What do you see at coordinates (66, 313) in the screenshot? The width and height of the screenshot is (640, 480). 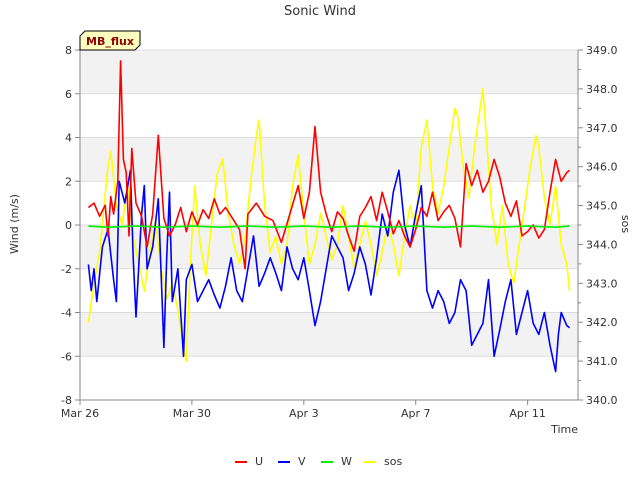 I see `y-tick-label: -4` at bounding box center [66, 313].